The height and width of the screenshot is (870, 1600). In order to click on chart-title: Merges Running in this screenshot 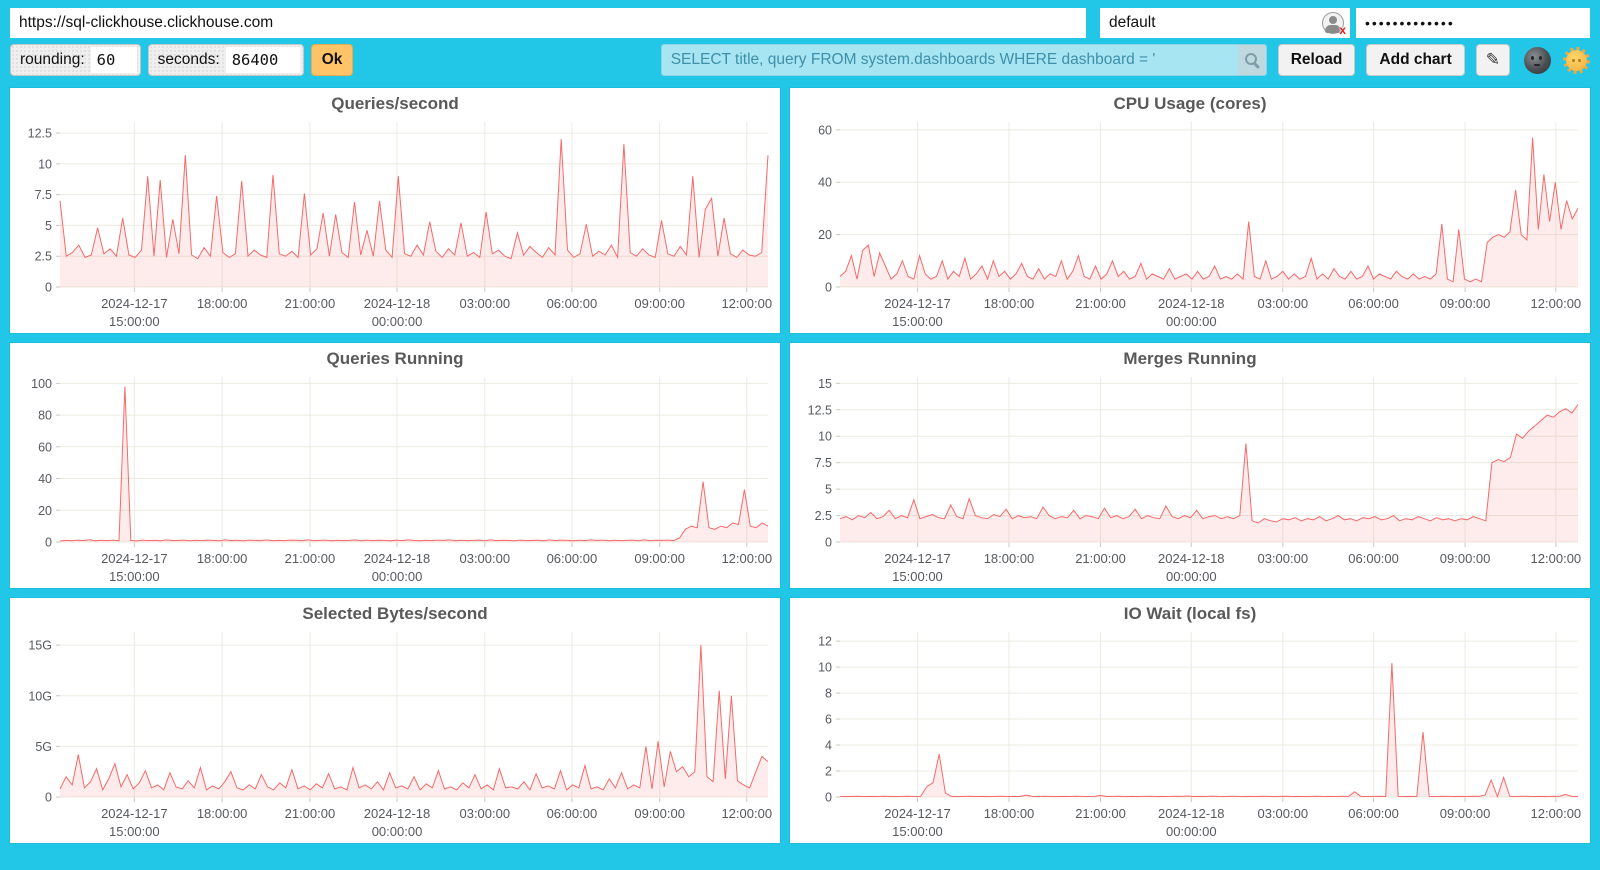, I will do `click(1190, 358)`.